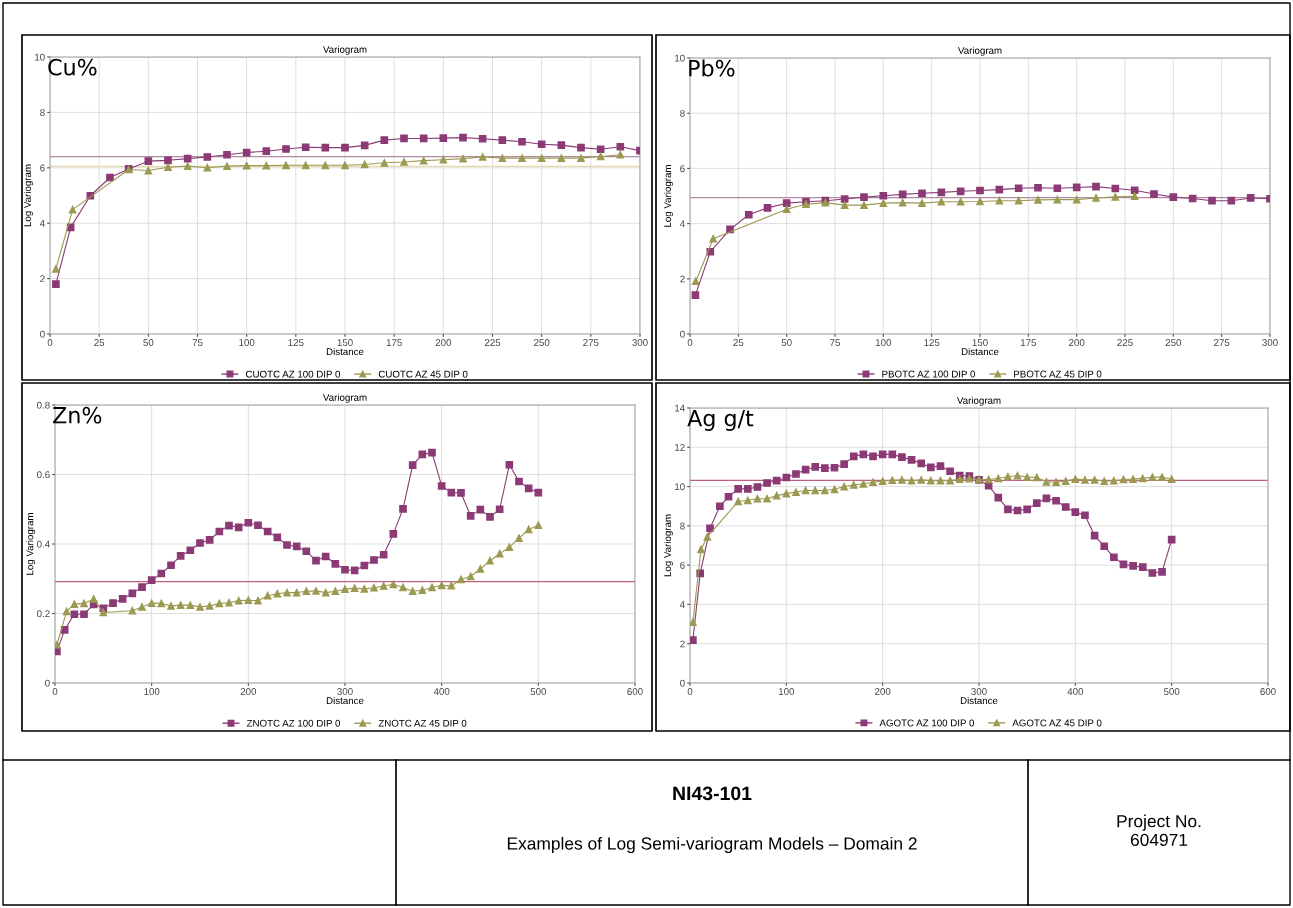 This screenshot has width=1293, height=908. What do you see at coordinates (293, 723) in the screenshot?
I see `legend-label: ZNOTC AZ 100 DIP 0` at bounding box center [293, 723].